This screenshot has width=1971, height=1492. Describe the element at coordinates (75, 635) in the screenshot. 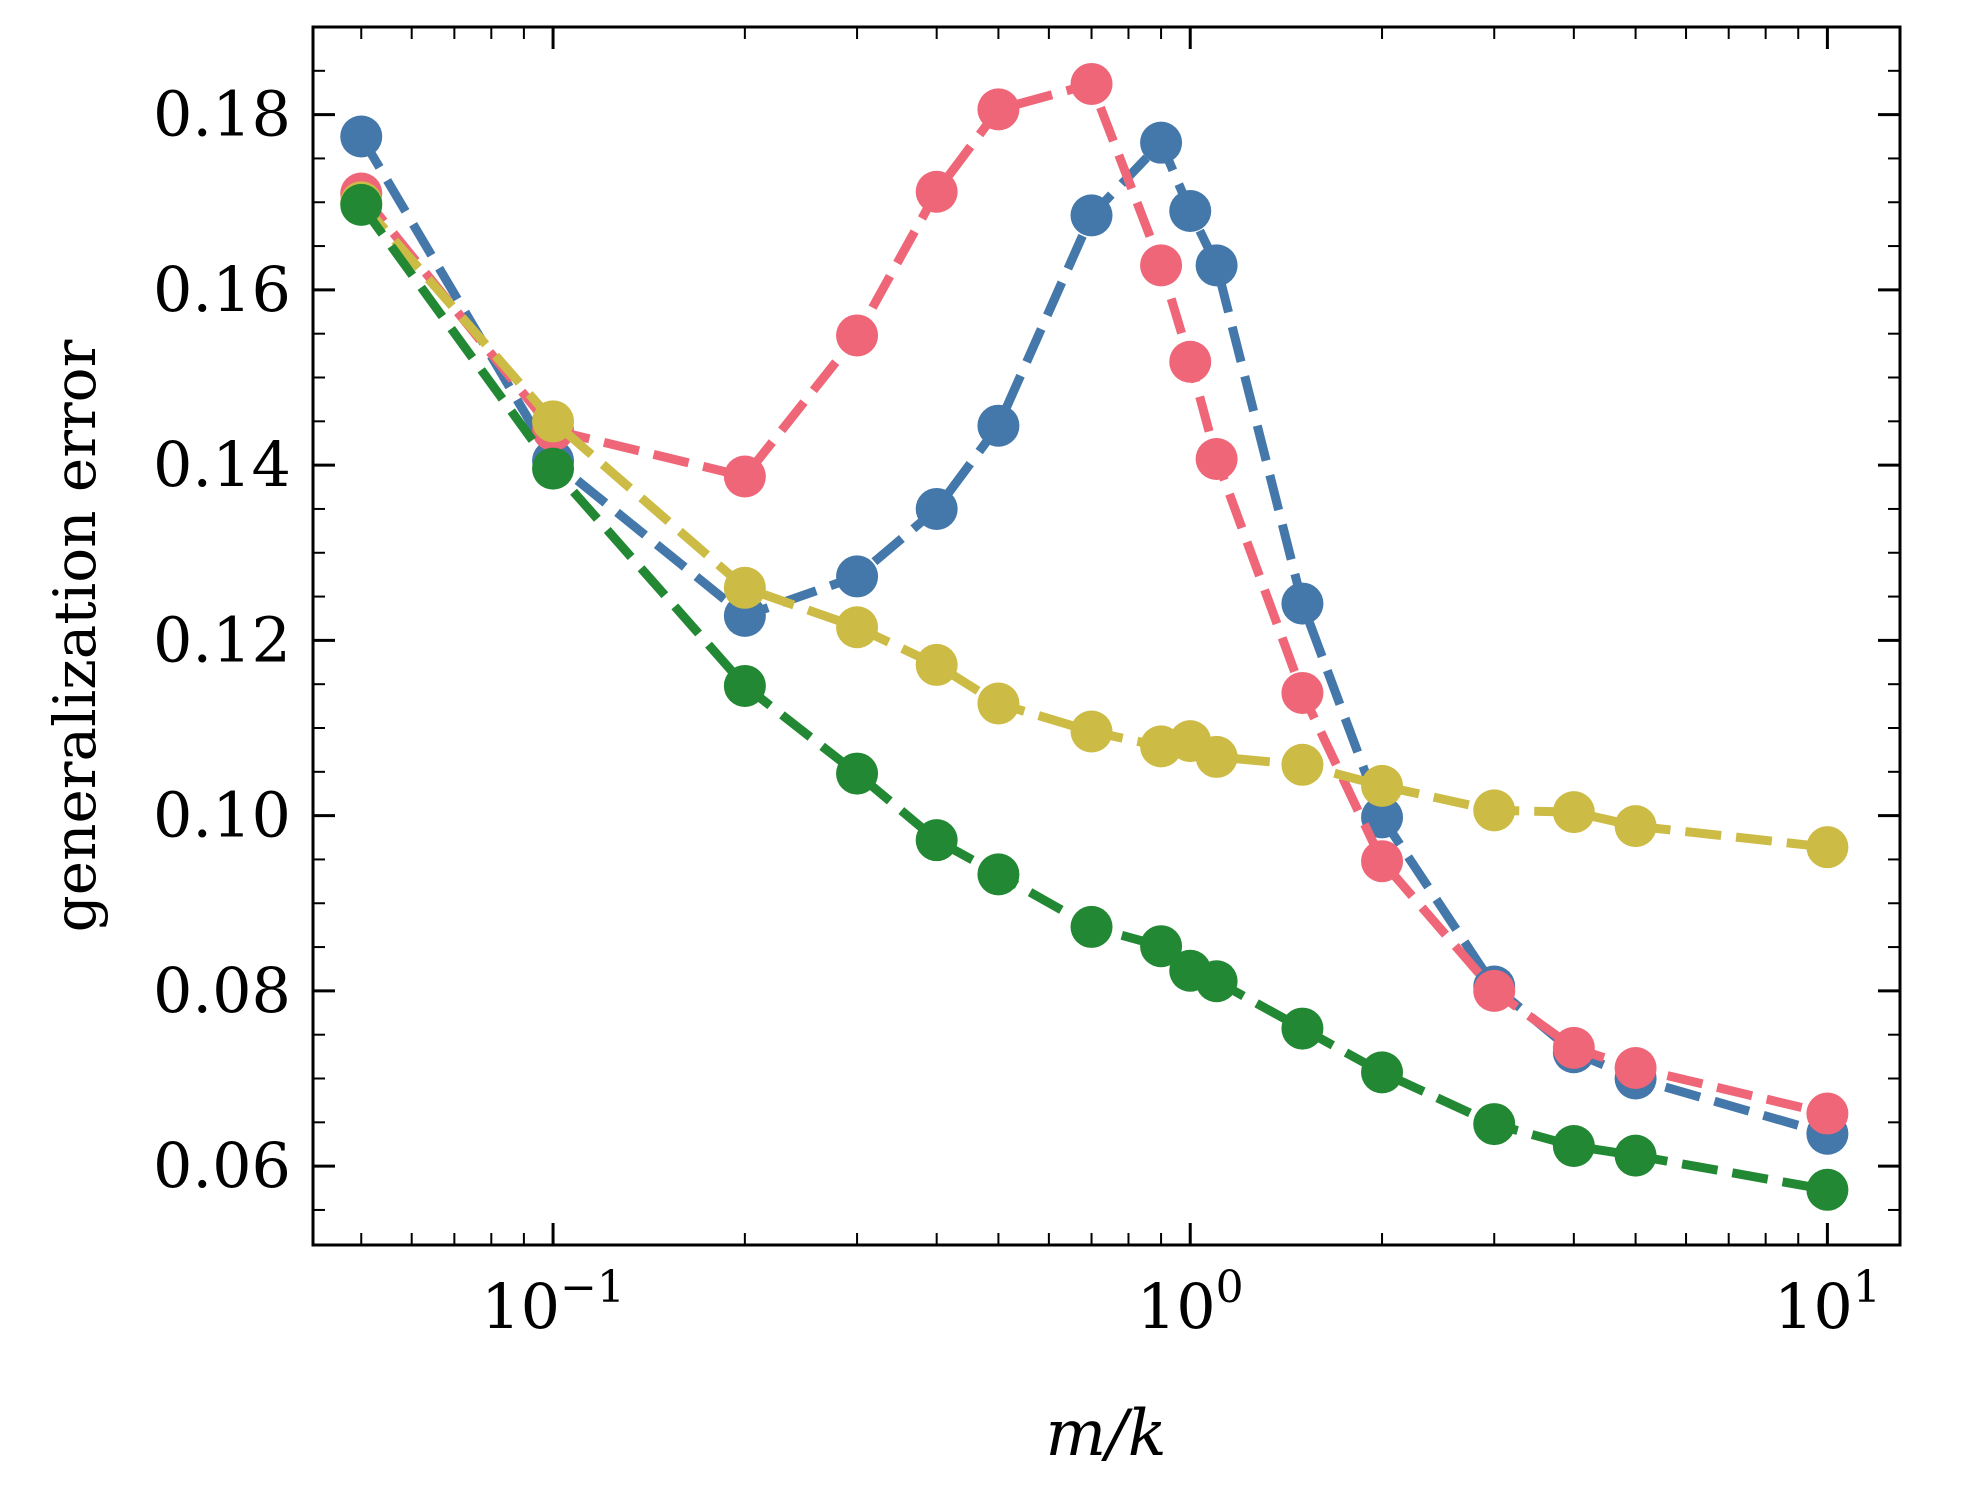

I see `y-axis-title: generalization error` at that location.